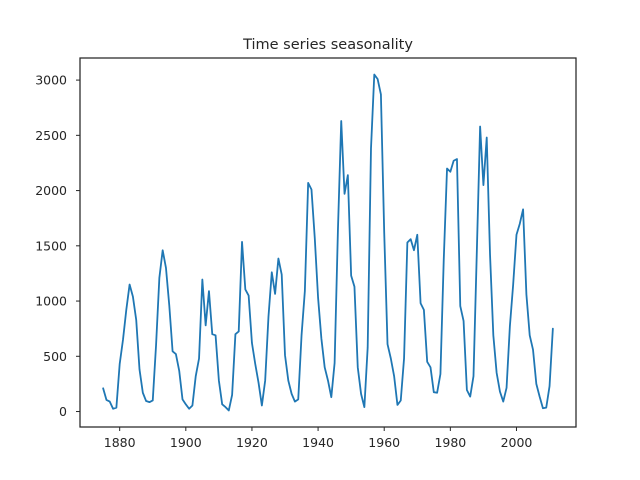 The image size is (640, 480). Describe the element at coordinates (51, 301) in the screenshot. I see `y-tick-label: 1000` at that location.